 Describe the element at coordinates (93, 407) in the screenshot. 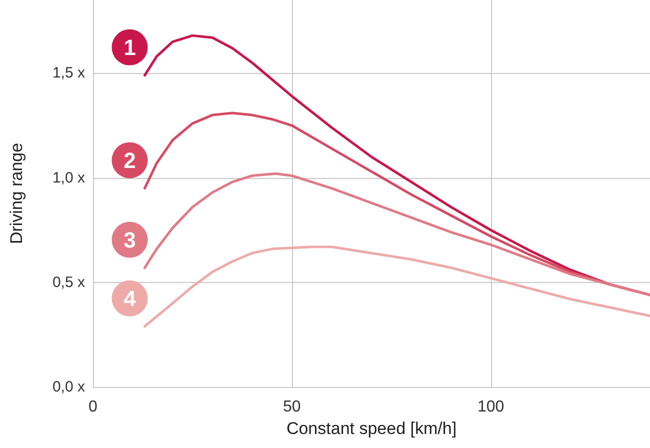

I see `x-tick-label: 0` at that location.